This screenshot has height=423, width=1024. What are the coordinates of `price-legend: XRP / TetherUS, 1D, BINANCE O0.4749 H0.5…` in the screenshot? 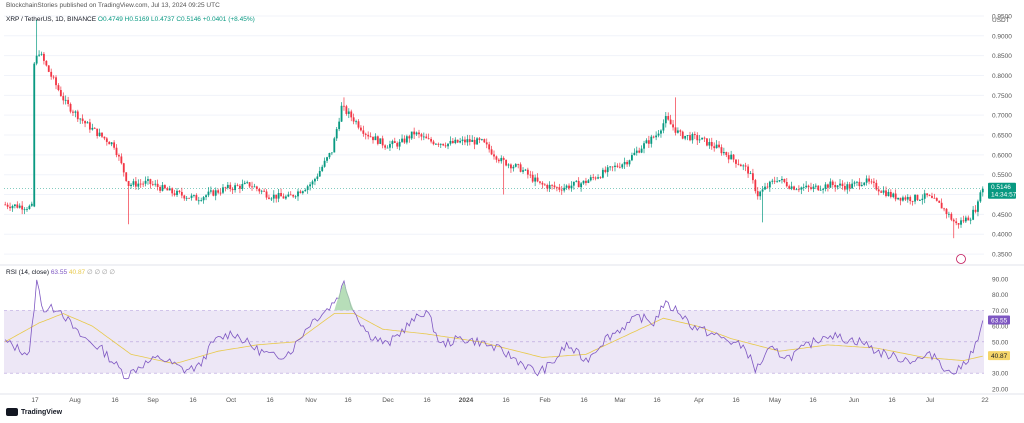 It's located at (130, 19).